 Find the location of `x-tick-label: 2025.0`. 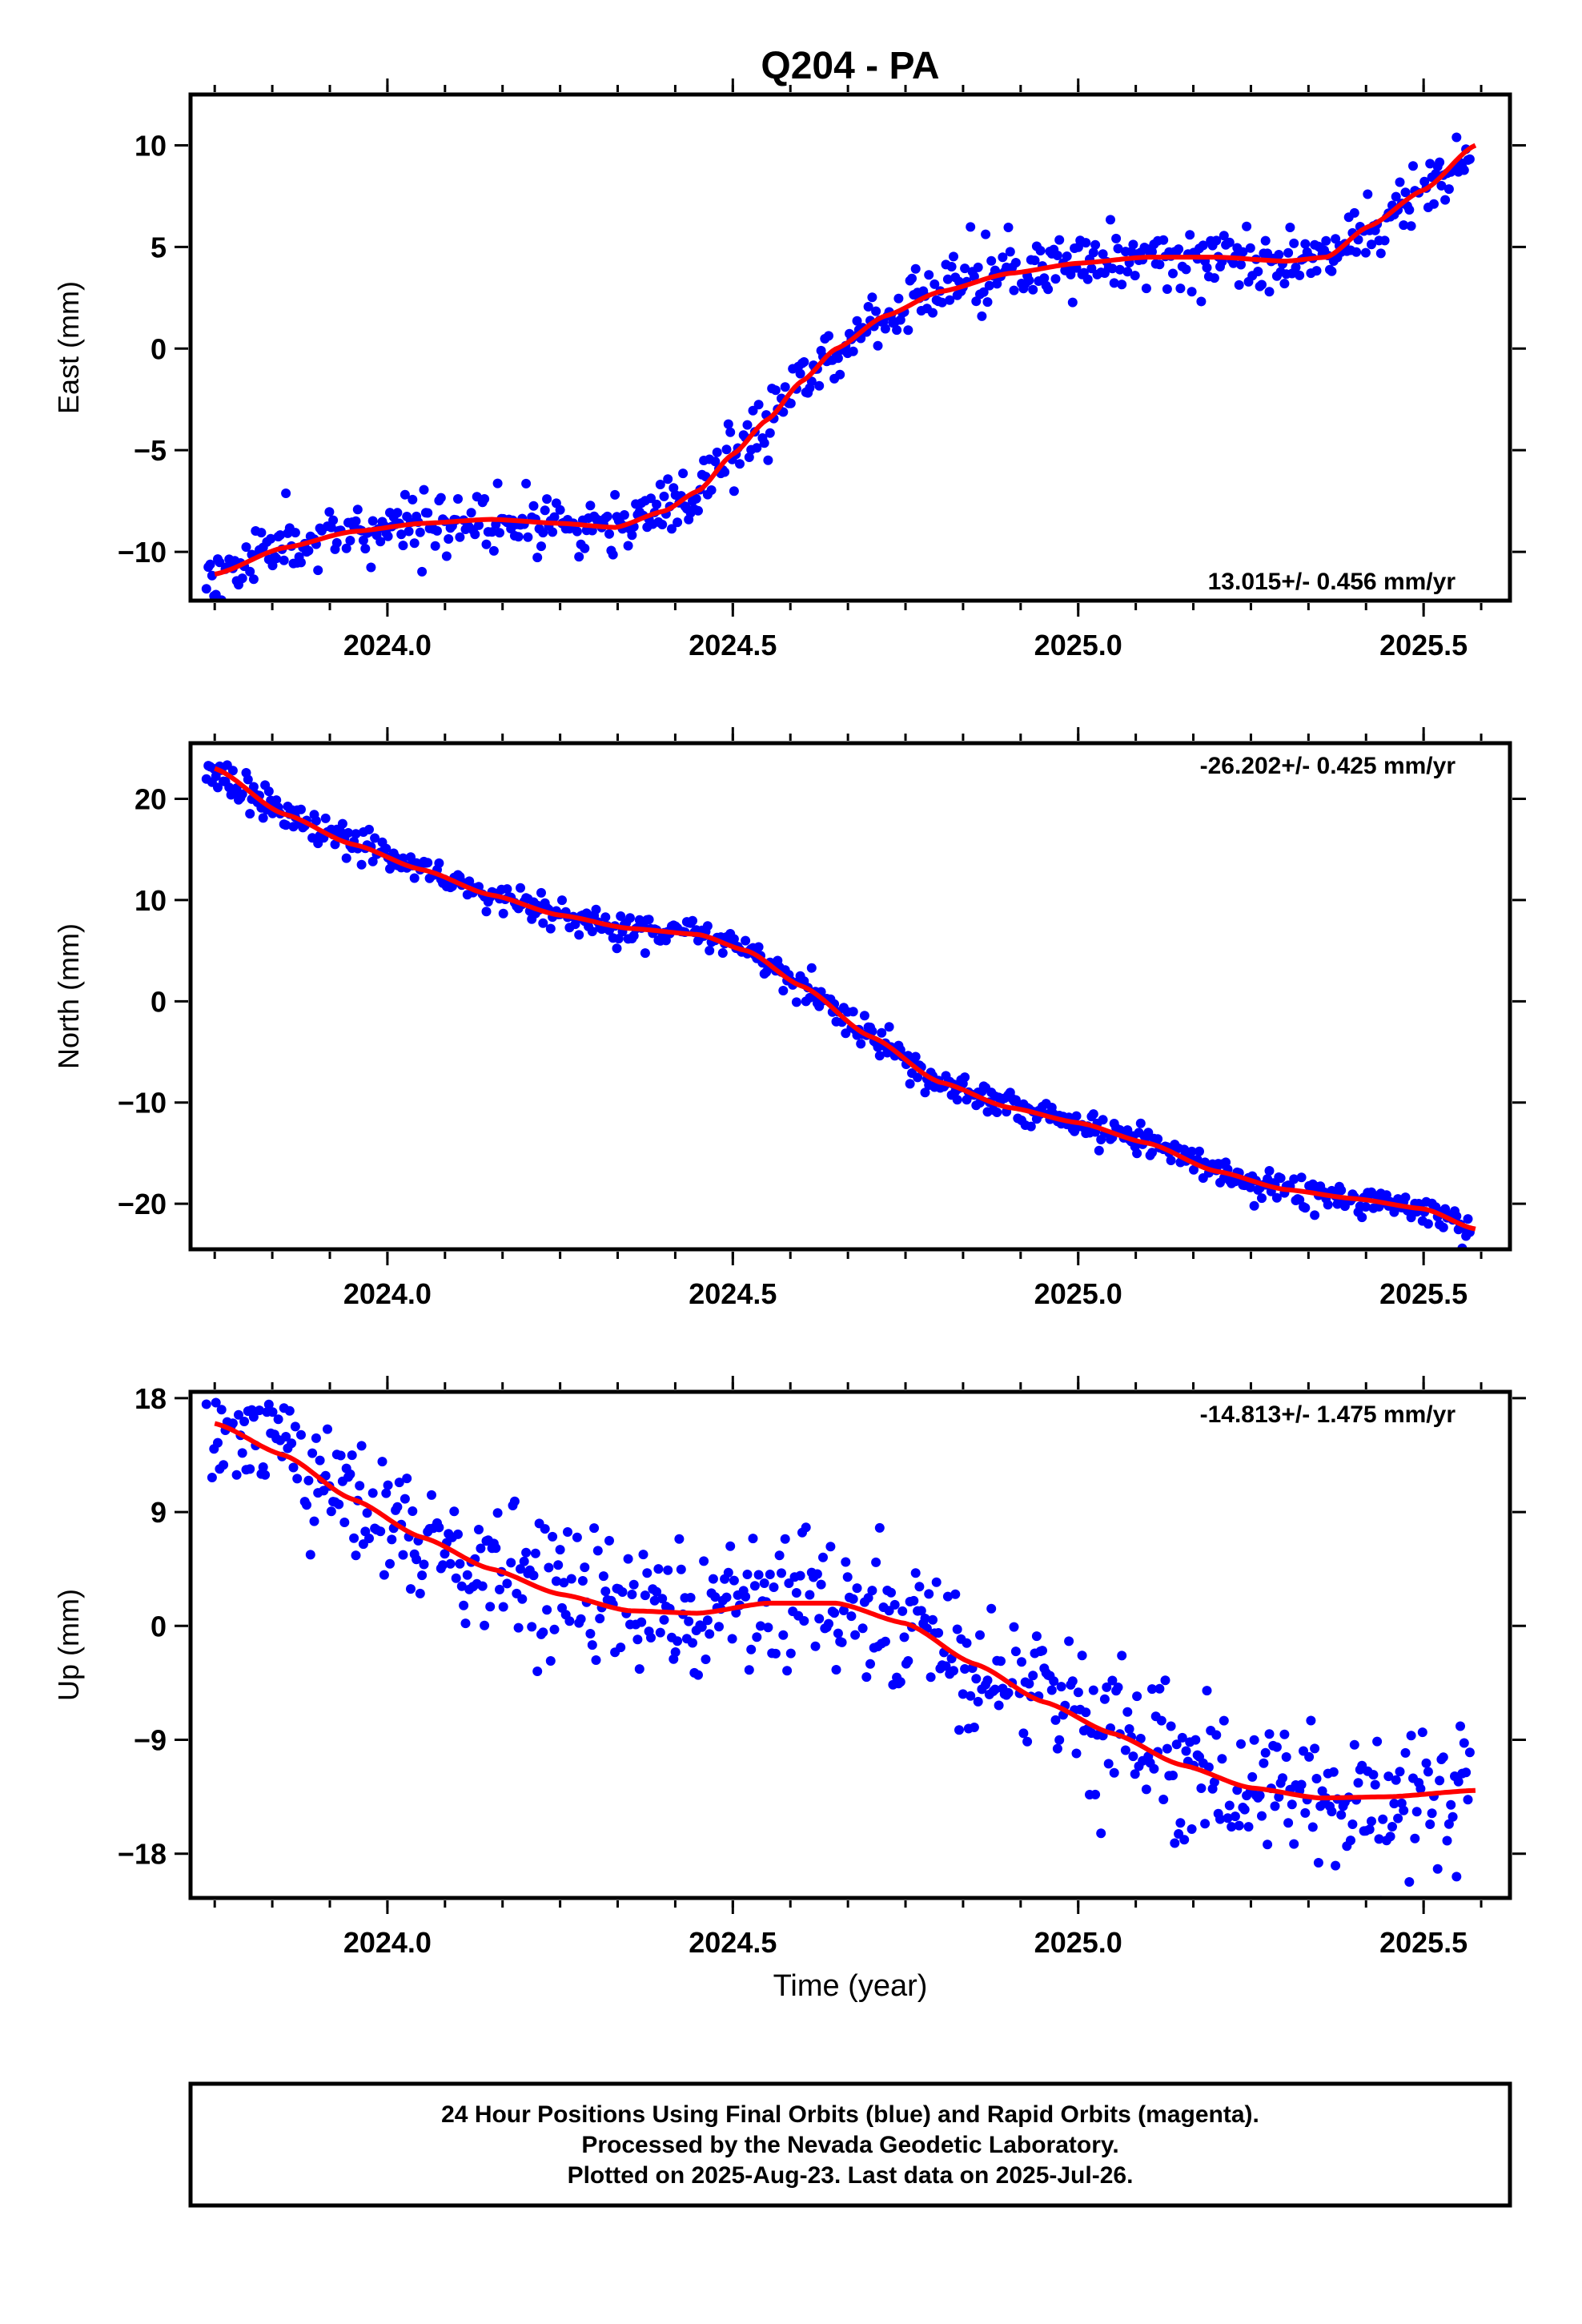

x-tick-label: 2025.0 is located at coordinates (1078, 1942).